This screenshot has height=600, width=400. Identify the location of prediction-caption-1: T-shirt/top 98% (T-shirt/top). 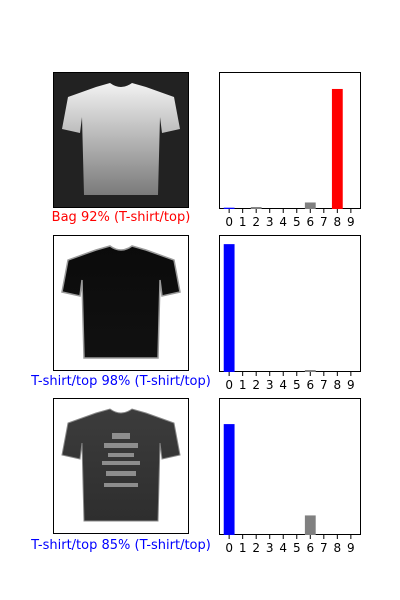
(121, 381).